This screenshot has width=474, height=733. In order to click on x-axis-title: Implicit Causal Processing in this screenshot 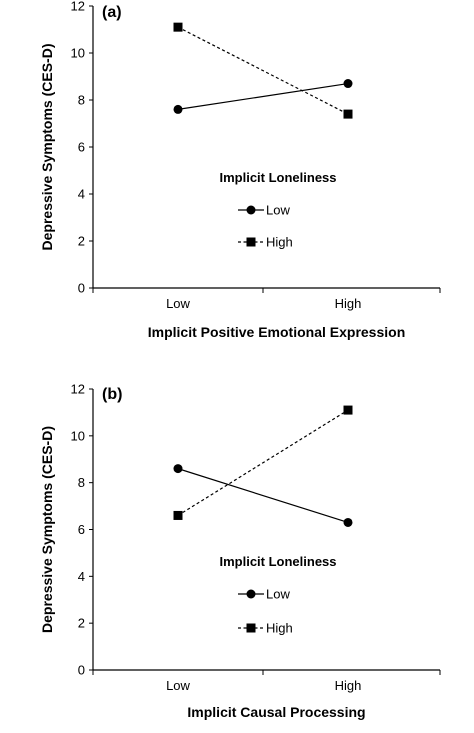, I will do `click(276, 712)`.